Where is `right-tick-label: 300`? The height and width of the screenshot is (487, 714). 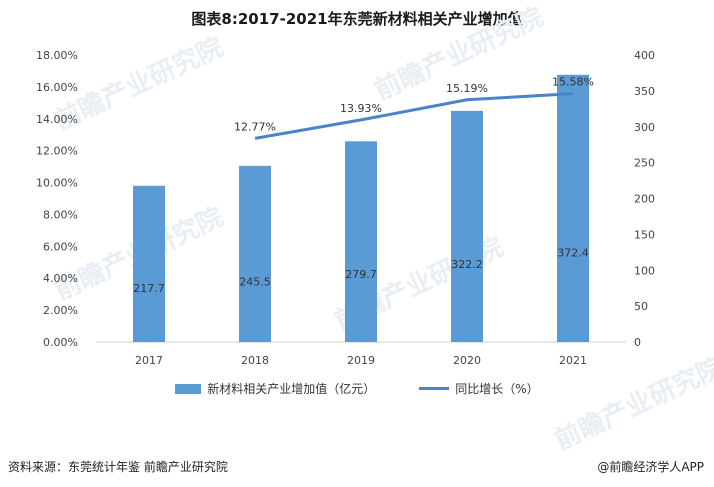
right-tick-label: 300 is located at coordinates (644, 127).